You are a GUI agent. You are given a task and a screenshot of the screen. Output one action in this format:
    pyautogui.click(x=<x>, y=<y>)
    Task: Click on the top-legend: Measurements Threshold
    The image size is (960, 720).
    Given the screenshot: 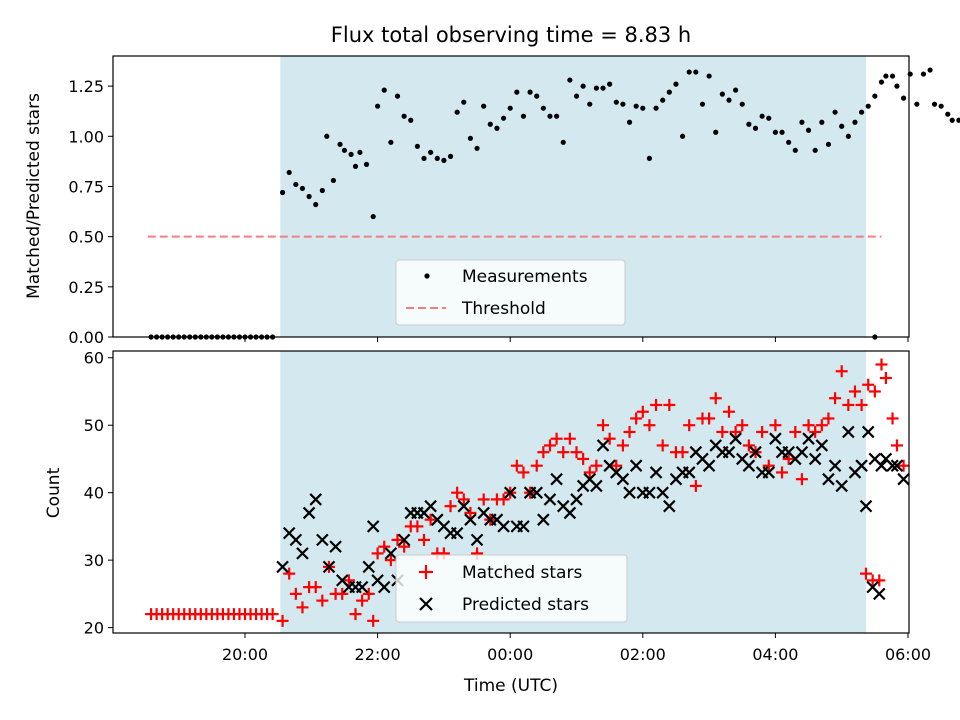 What is the action you would take?
    pyautogui.click(x=510, y=292)
    